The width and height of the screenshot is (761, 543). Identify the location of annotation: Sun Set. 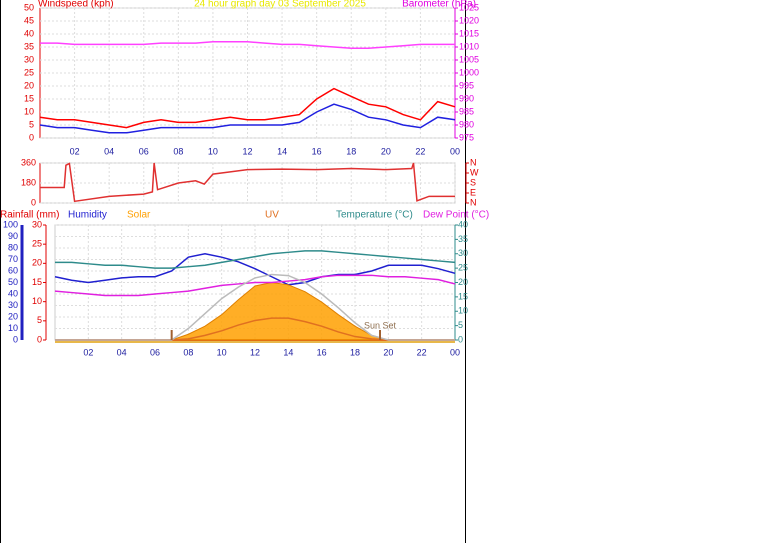
(380, 325).